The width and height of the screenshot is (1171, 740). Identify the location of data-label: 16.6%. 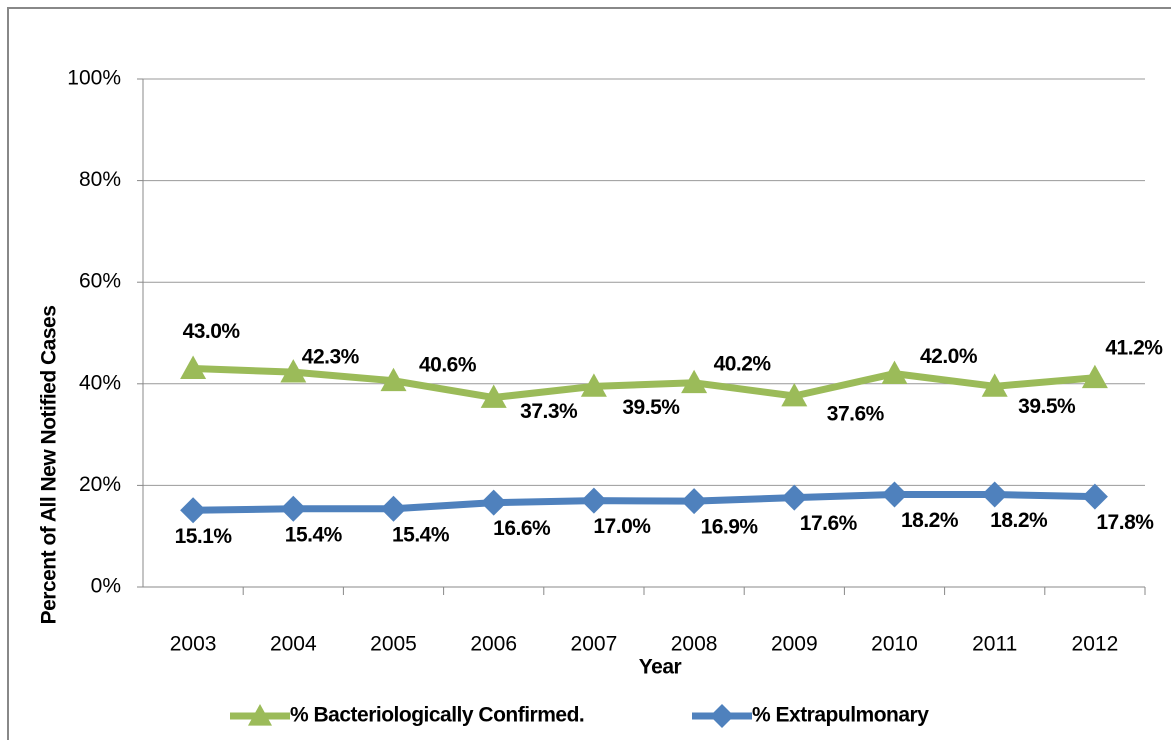
(522, 528).